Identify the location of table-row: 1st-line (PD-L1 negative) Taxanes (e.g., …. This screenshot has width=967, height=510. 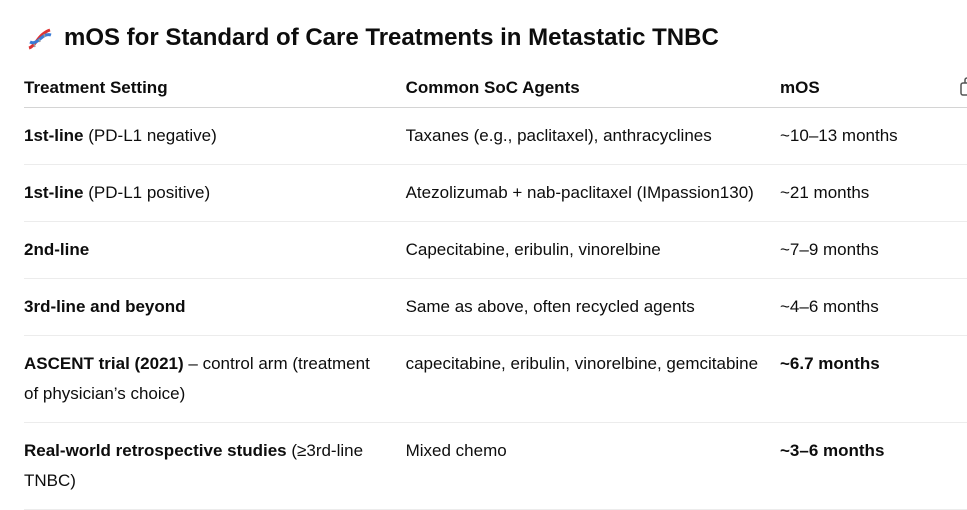
(495, 136).